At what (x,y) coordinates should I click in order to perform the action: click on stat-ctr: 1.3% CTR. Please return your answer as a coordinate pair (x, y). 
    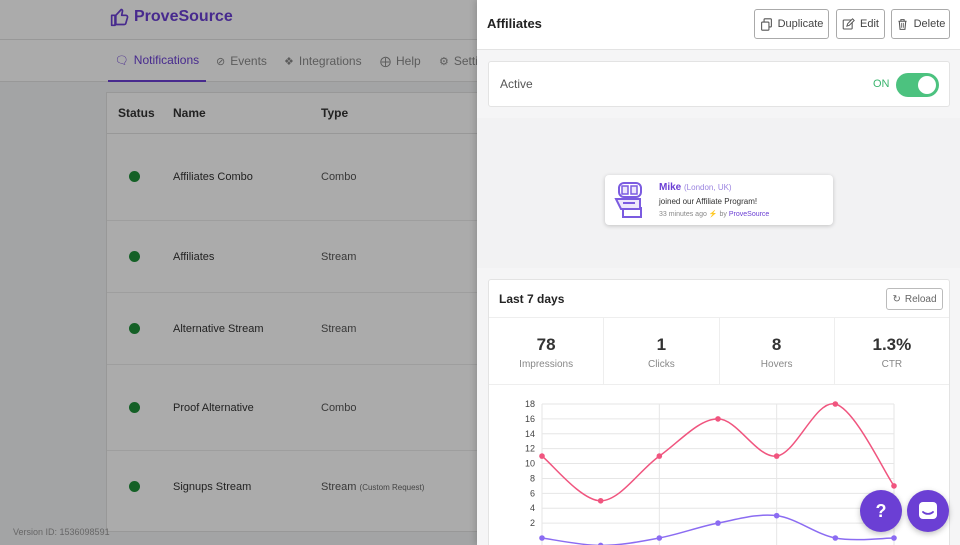
    Looking at the image, I should click on (892, 351).